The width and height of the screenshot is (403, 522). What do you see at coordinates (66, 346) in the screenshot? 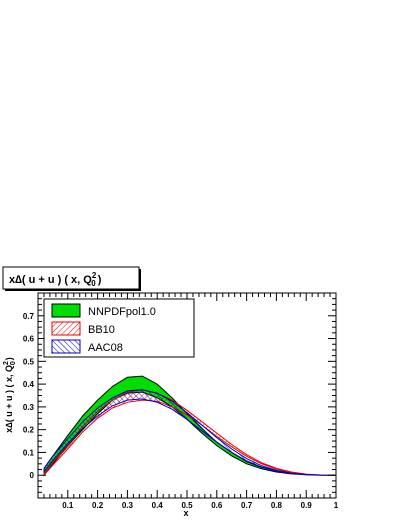
I see `legend-swatch-aac08` at bounding box center [66, 346].